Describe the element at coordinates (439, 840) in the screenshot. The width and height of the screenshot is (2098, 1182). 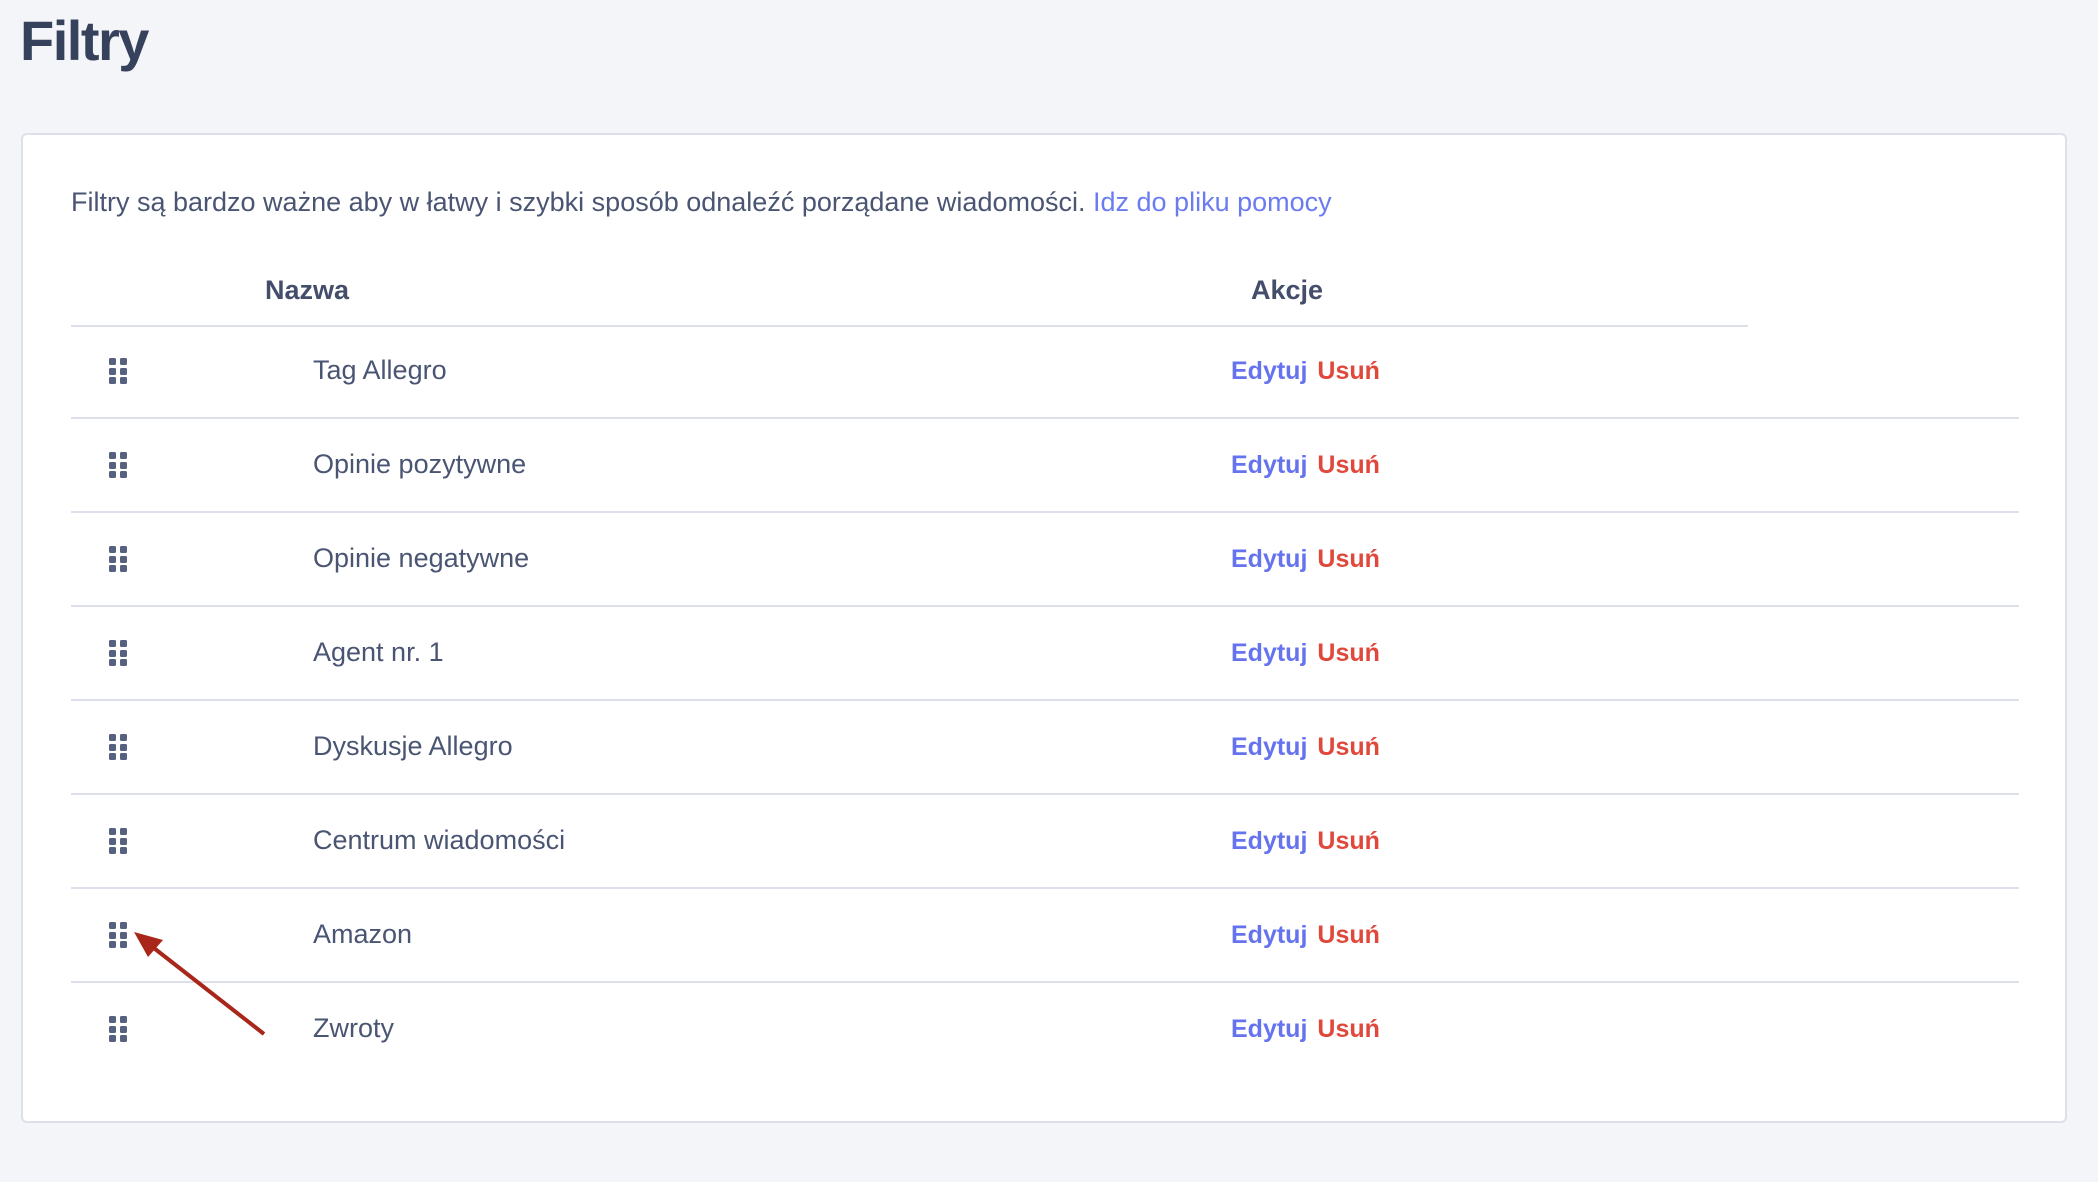
I see `filter-name: Centrum wiadomości` at that location.